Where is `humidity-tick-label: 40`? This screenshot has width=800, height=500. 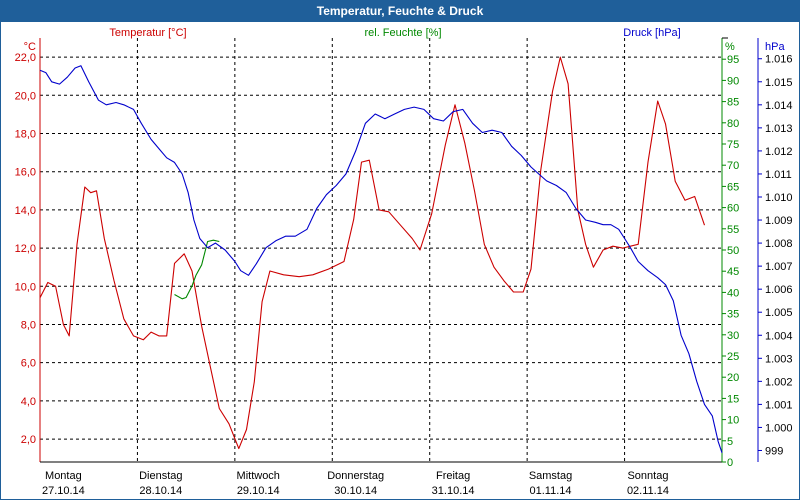 humidity-tick-label: 40 is located at coordinates (733, 293).